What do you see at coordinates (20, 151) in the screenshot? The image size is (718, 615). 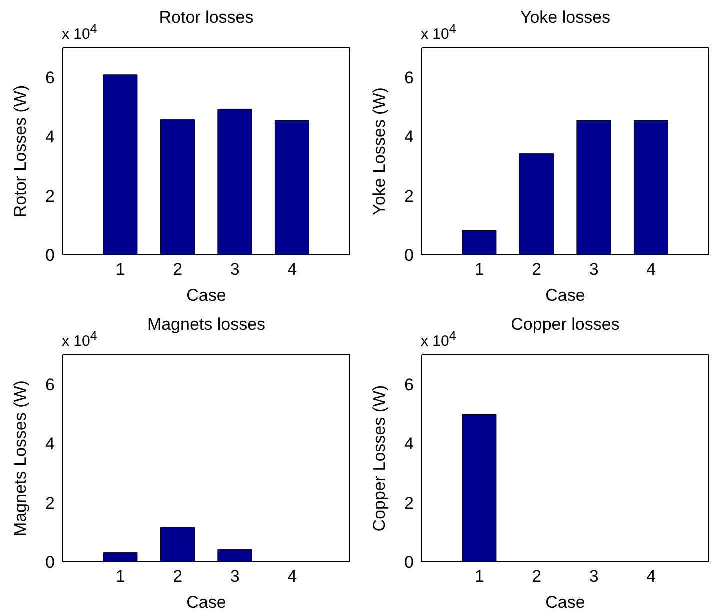 I see `y-axis-title: Rotor Losses (W)` at bounding box center [20, 151].